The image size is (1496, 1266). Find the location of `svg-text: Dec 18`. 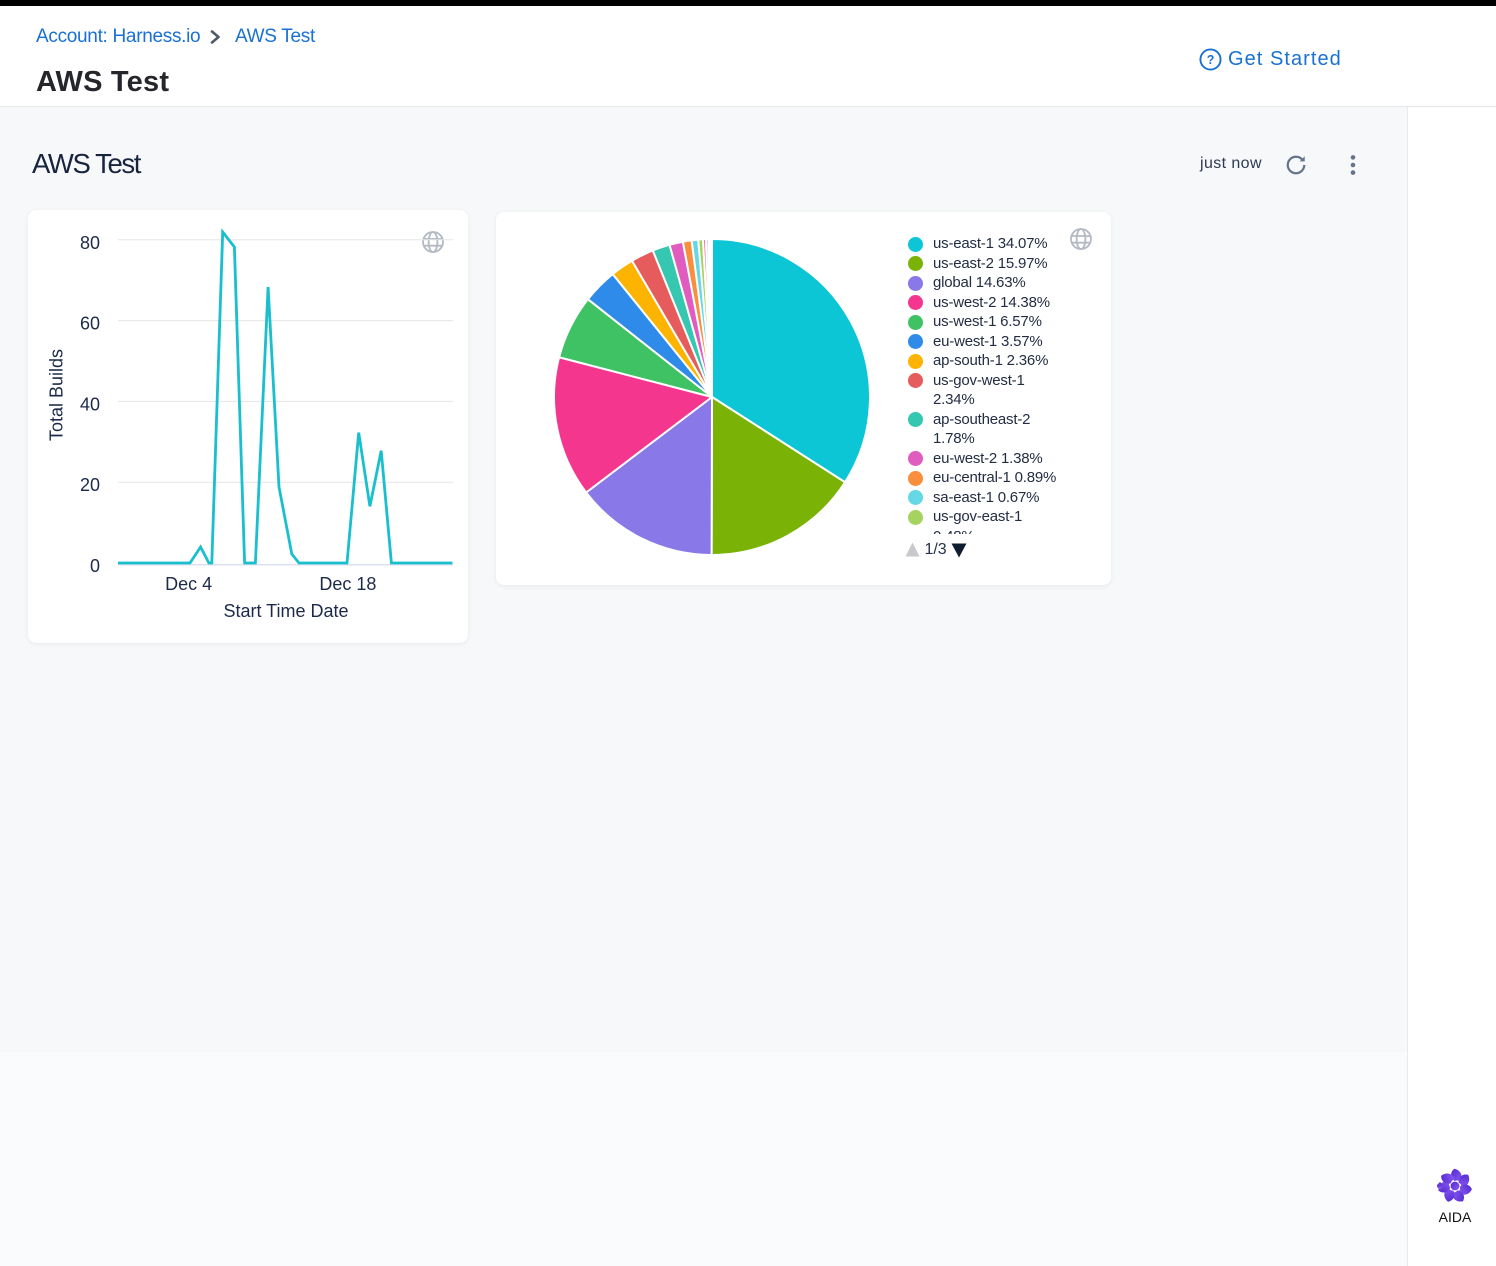

svg-text: Dec 18 is located at coordinates (347, 584).